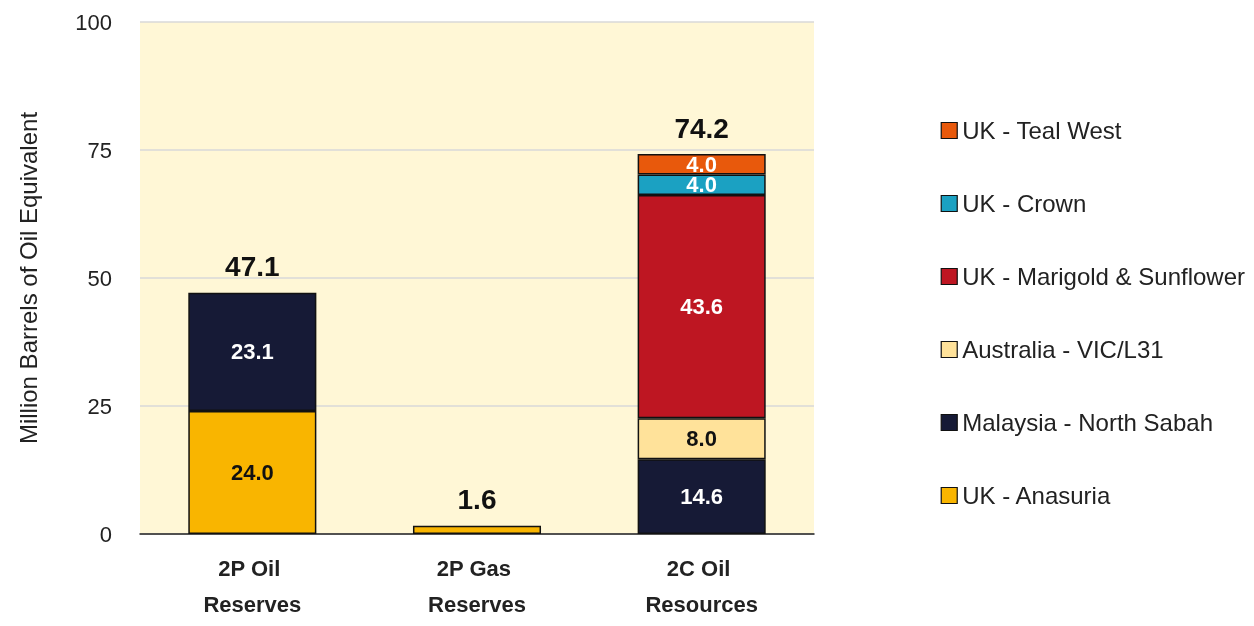  Describe the element at coordinates (1063, 349) in the screenshot. I see `legend-label: Australia - VIC/L31` at that location.